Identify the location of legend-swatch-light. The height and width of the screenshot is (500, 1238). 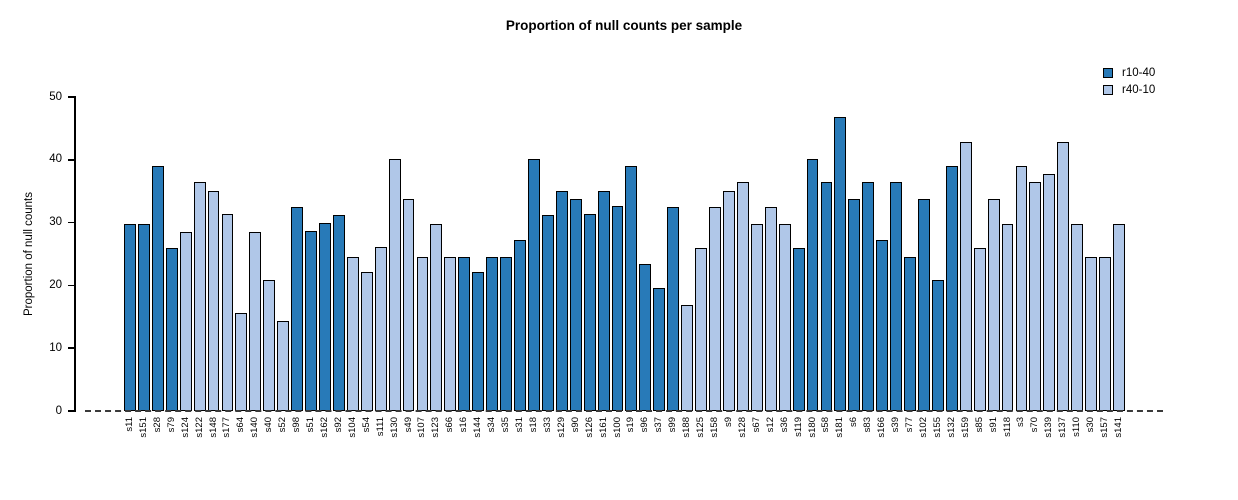
(1108, 89).